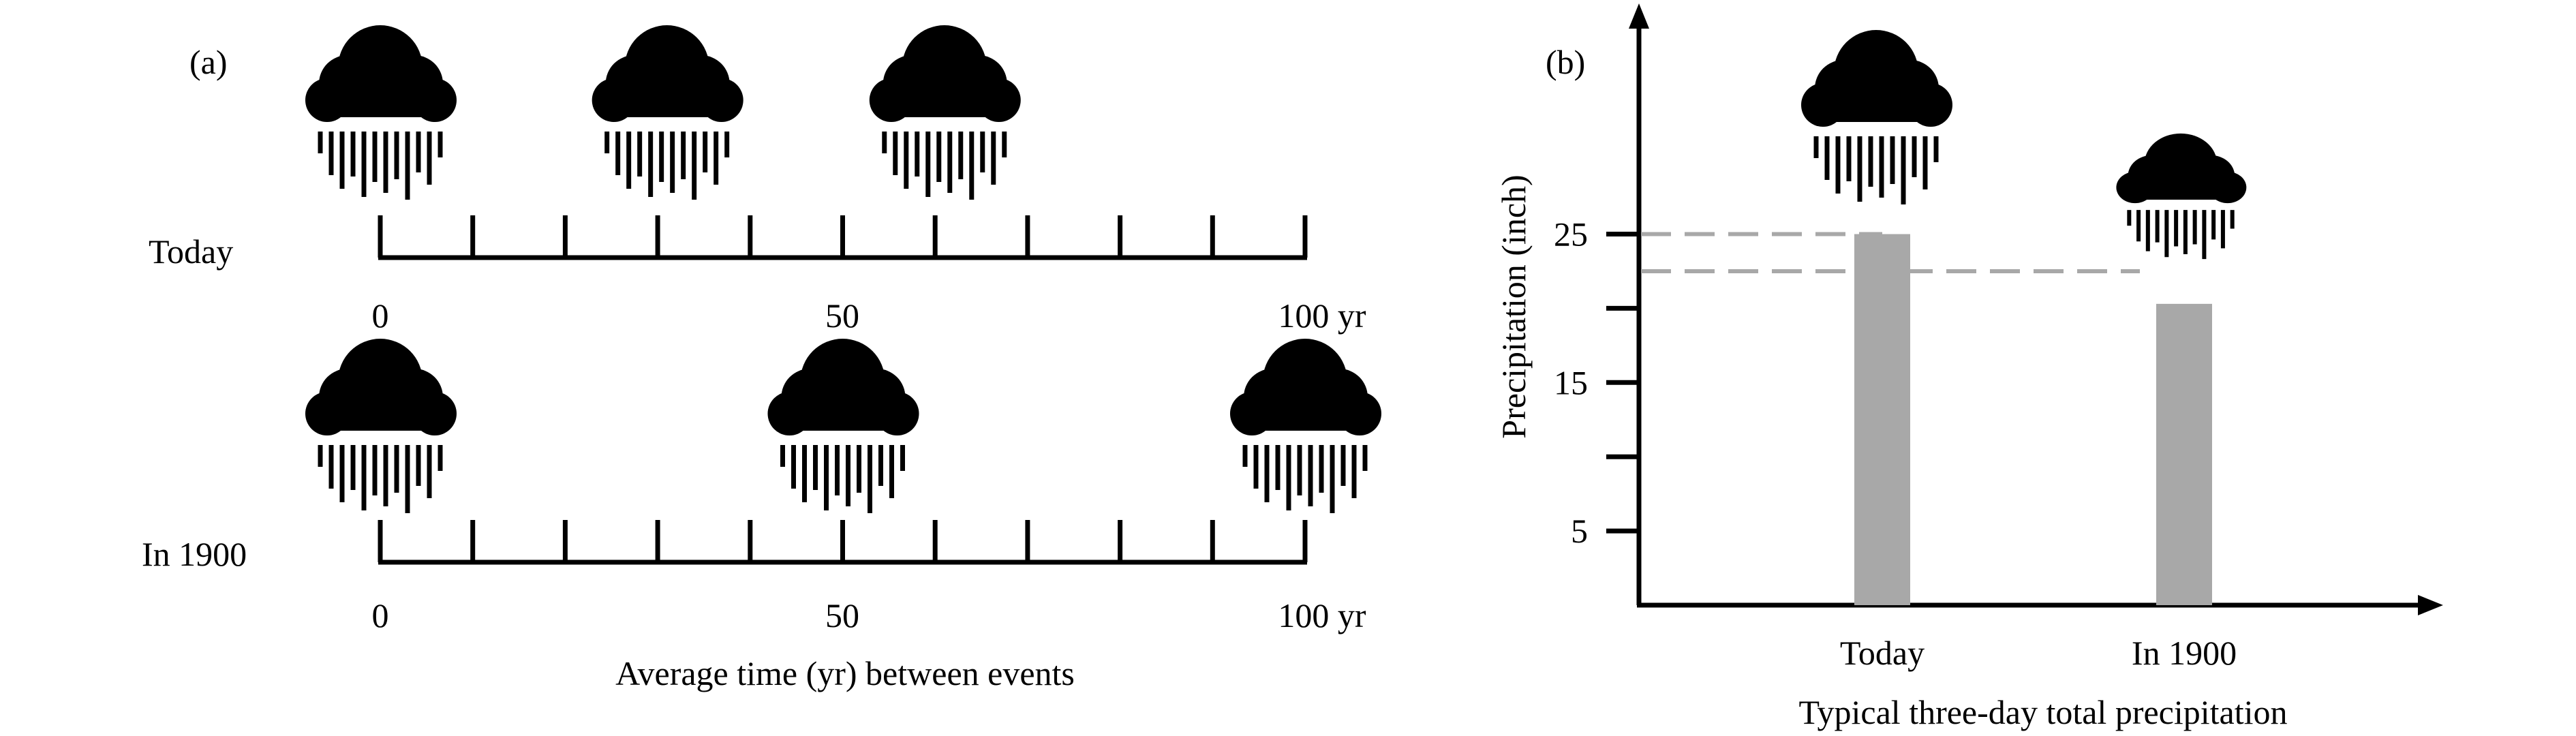 This screenshot has height=736, width=2576. I want to click on y-axis-arrow, so click(1639, 16).